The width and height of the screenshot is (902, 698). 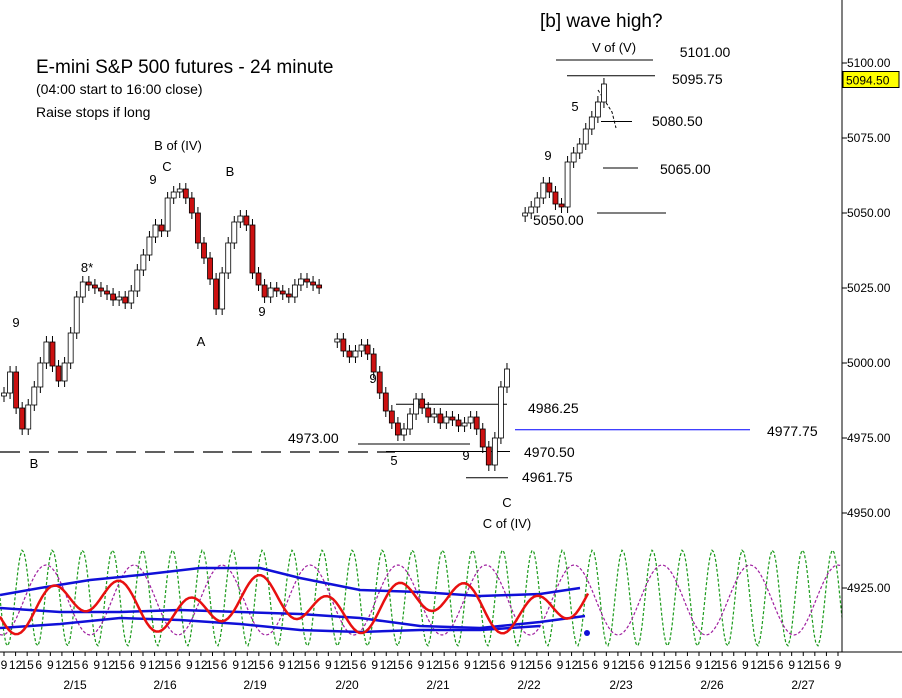 What do you see at coordinates (34, 463) in the screenshot?
I see `wave-label: B` at bounding box center [34, 463].